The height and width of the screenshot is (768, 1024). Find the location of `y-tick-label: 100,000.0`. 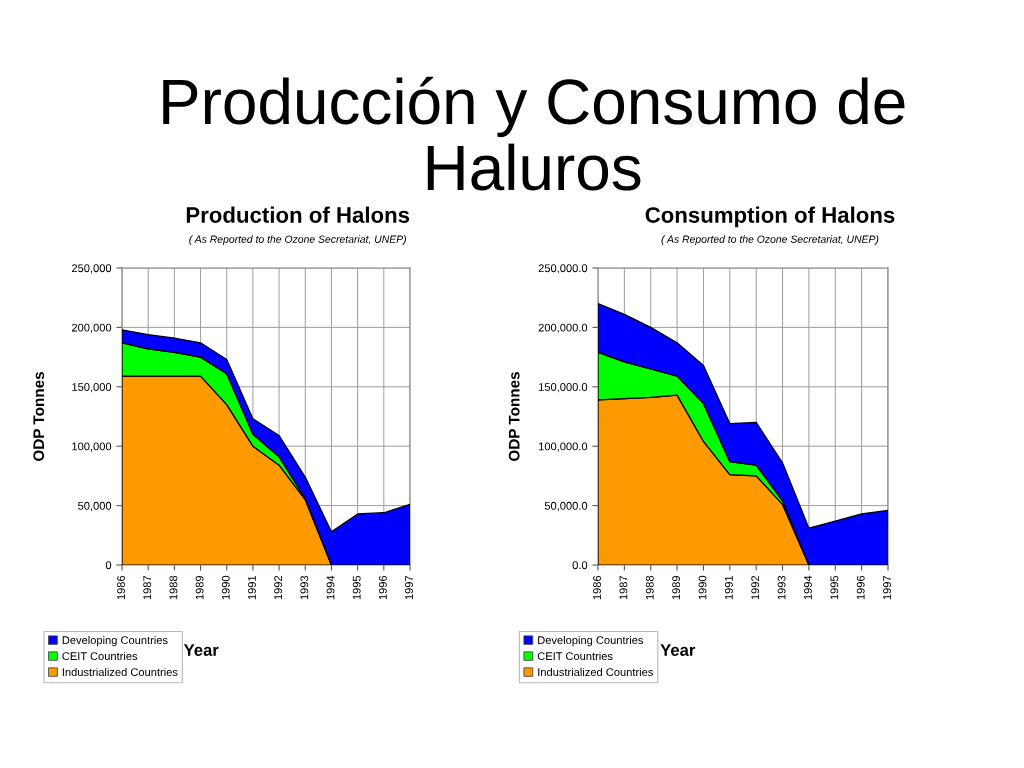

y-tick-label: 100,000.0 is located at coordinates (563, 447).